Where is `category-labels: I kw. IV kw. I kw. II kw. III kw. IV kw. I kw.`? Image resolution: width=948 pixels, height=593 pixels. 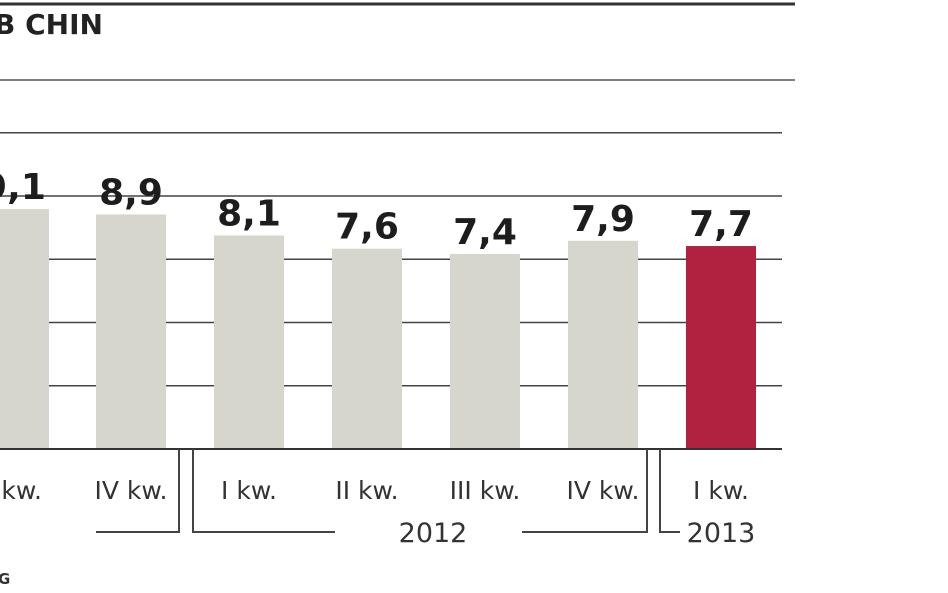 category-labels: I kw. IV kw. I kw. II kw. III kw. IV kw. I kw. is located at coordinates (374, 490).